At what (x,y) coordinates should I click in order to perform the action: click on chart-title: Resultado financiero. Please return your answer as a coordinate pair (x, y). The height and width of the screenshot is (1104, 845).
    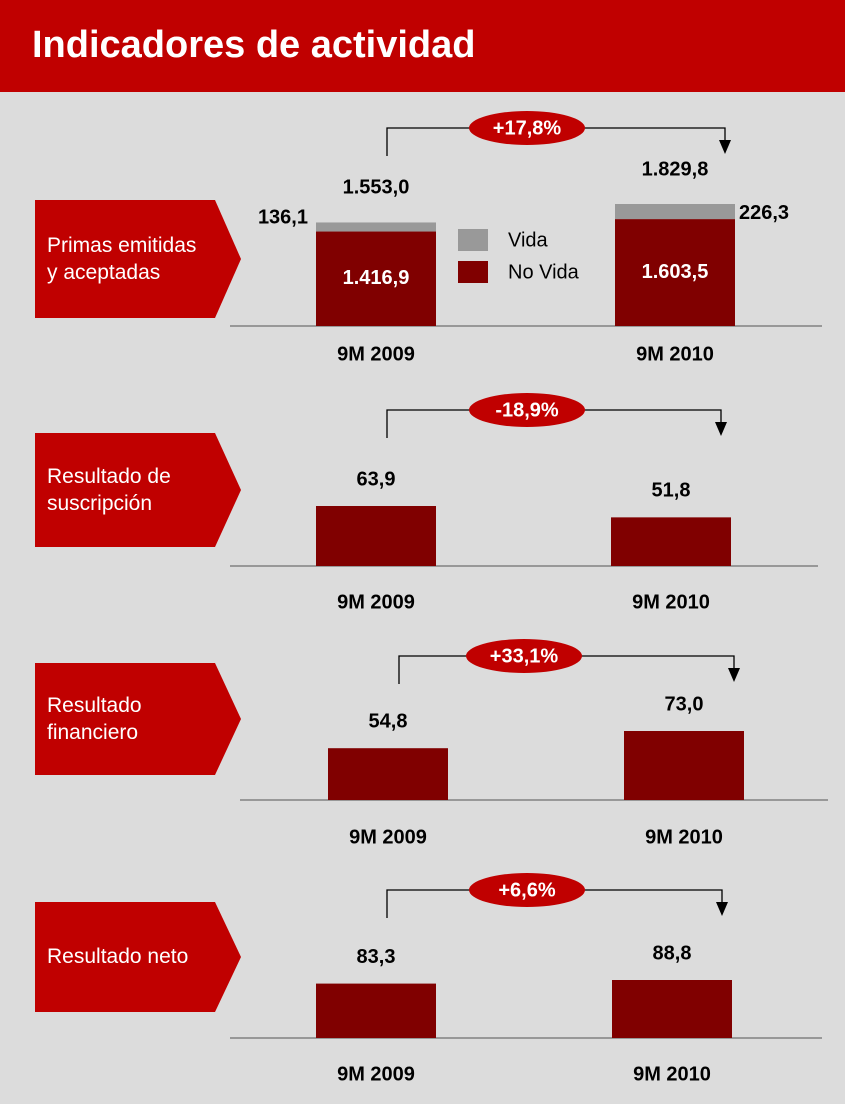
    Looking at the image, I should click on (94, 718).